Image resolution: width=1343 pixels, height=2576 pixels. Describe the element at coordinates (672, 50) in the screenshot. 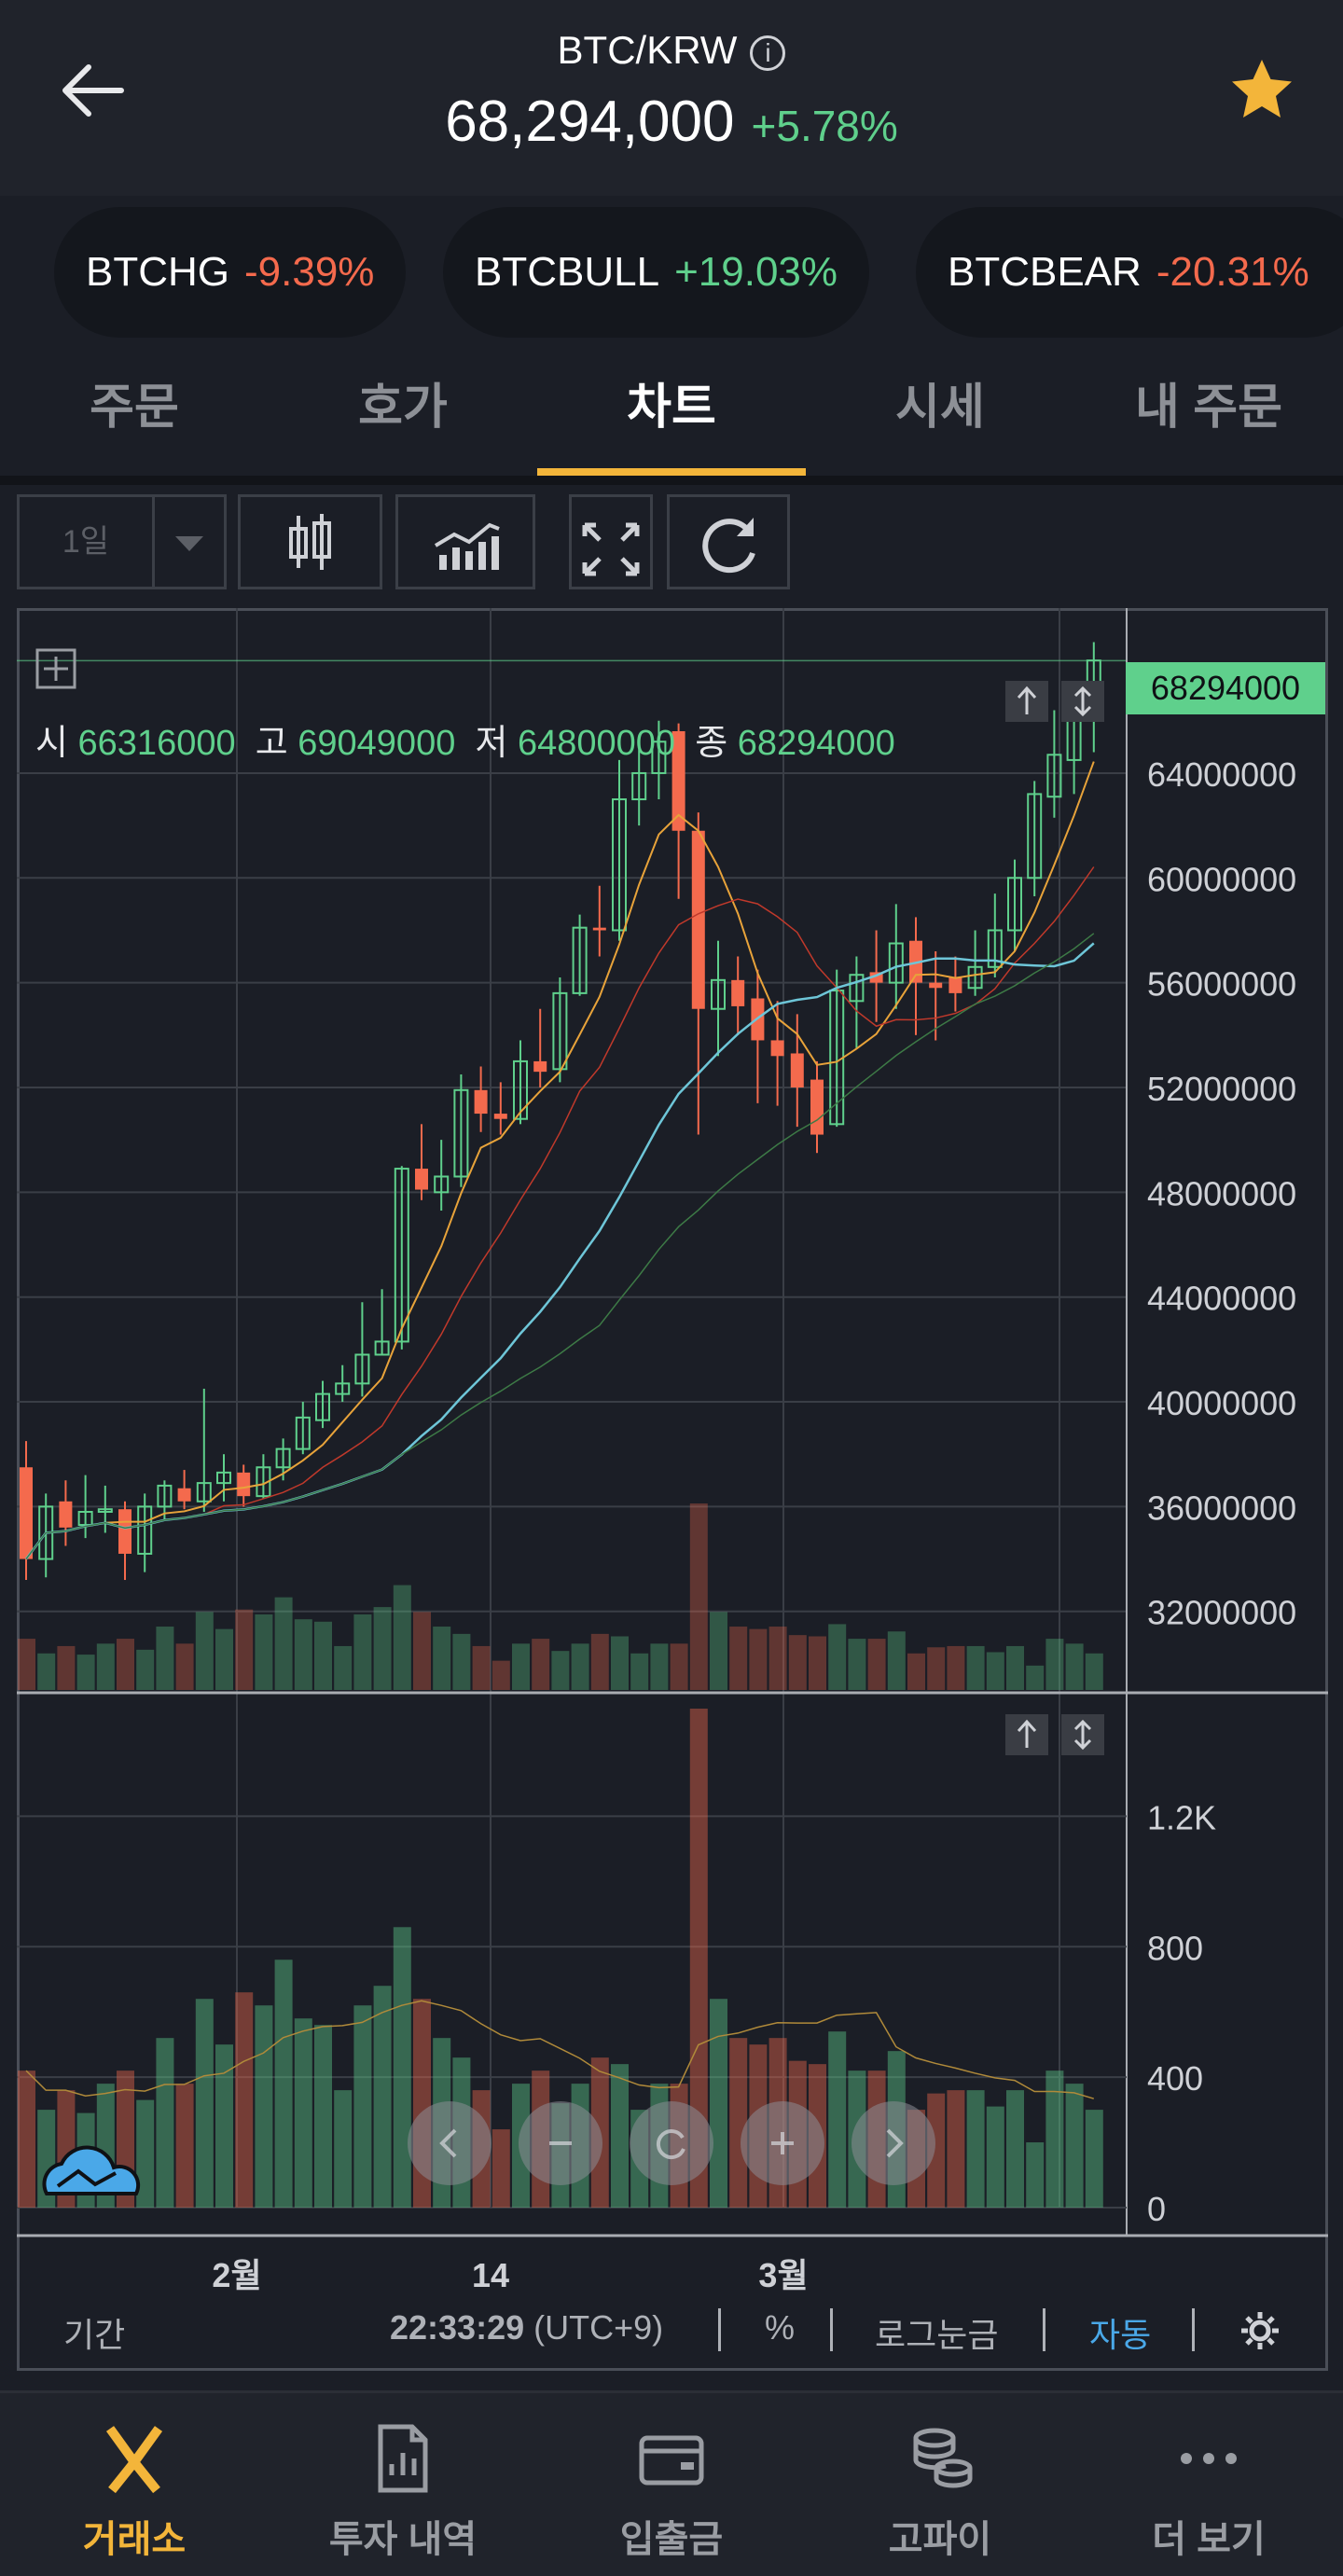

I see `pair-title: BTC/KRW i` at that location.